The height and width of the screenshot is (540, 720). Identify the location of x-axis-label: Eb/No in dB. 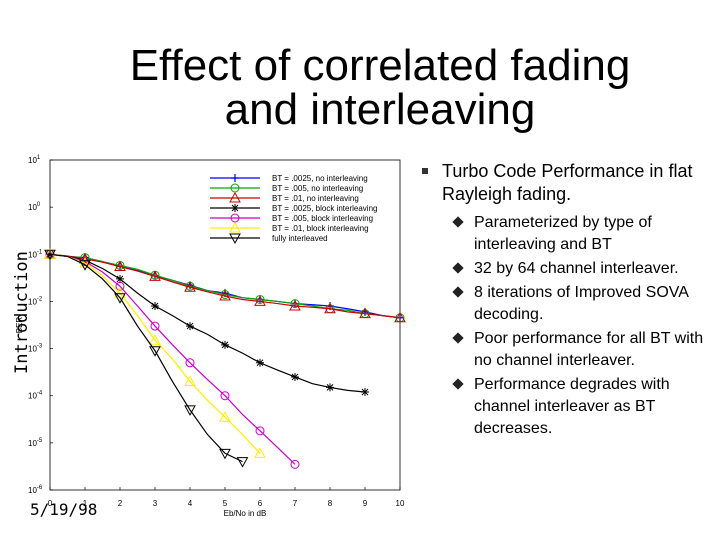
(245, 513).